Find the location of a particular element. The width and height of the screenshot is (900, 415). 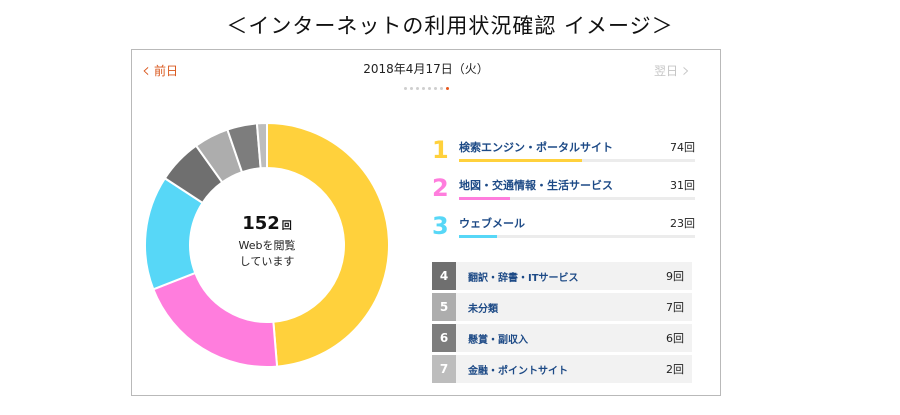

category-name: 懸賞・副収入 is located at coordinates (498, 340).